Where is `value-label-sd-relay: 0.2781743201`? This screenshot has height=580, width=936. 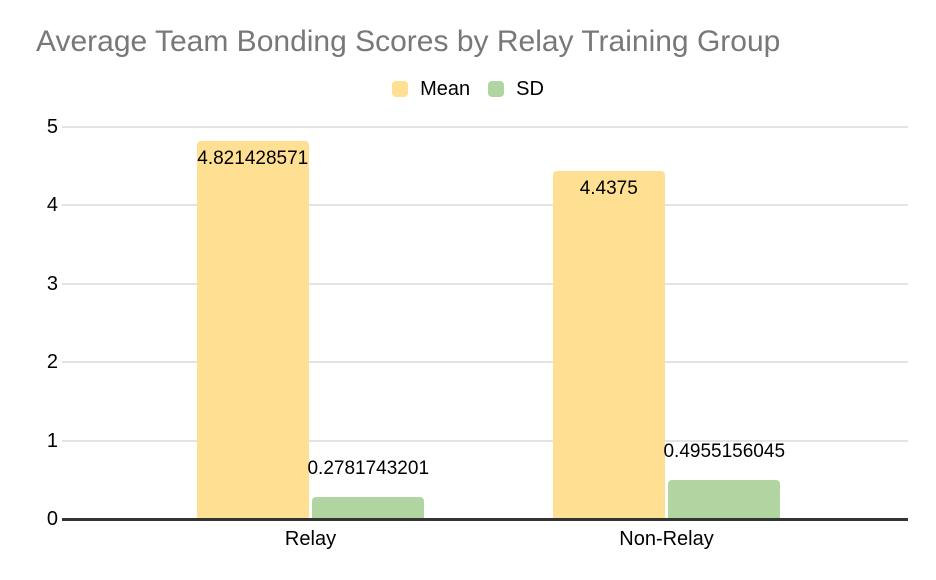 value-label-sd-relay: 0.2781743201 is located at coordinates (368, 469).